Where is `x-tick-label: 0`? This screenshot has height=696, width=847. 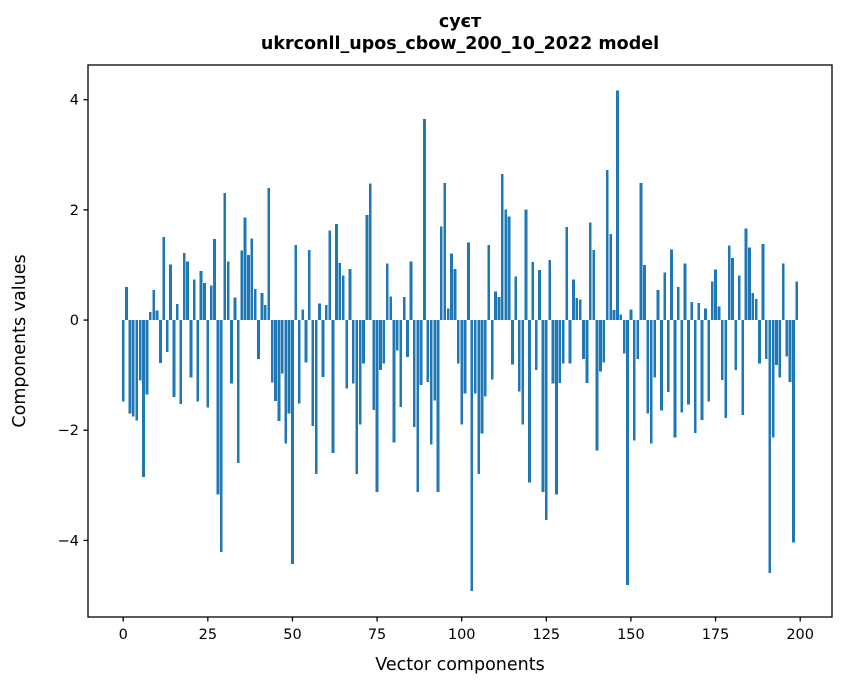 x-tick-label: 0 is located at coordinates (123, 635).